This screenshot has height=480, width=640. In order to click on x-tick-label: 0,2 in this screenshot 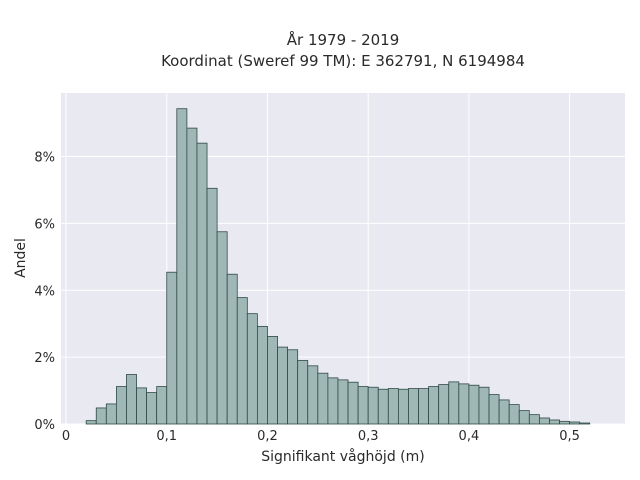, I will do `click(267, 436)`.